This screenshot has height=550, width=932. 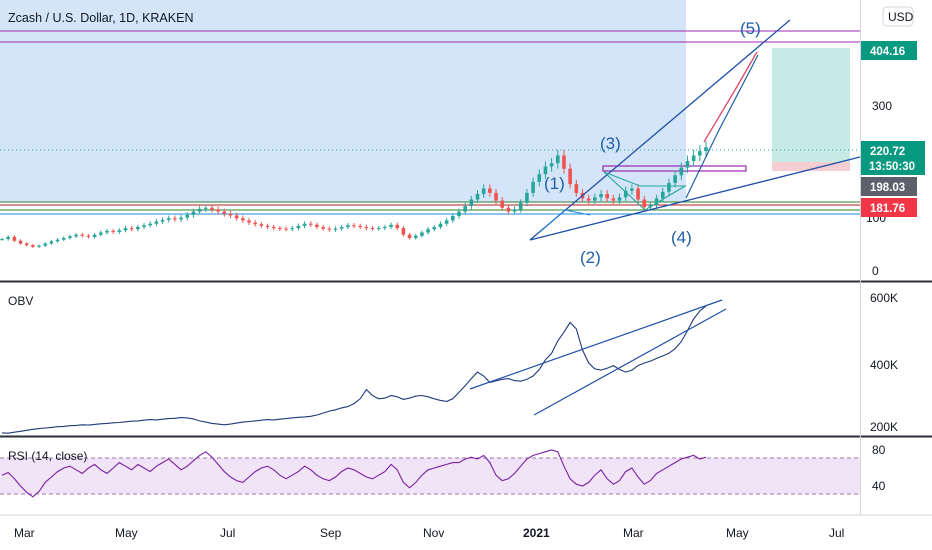 I want to click on triangle-pattern, so click(x=645, y=191).